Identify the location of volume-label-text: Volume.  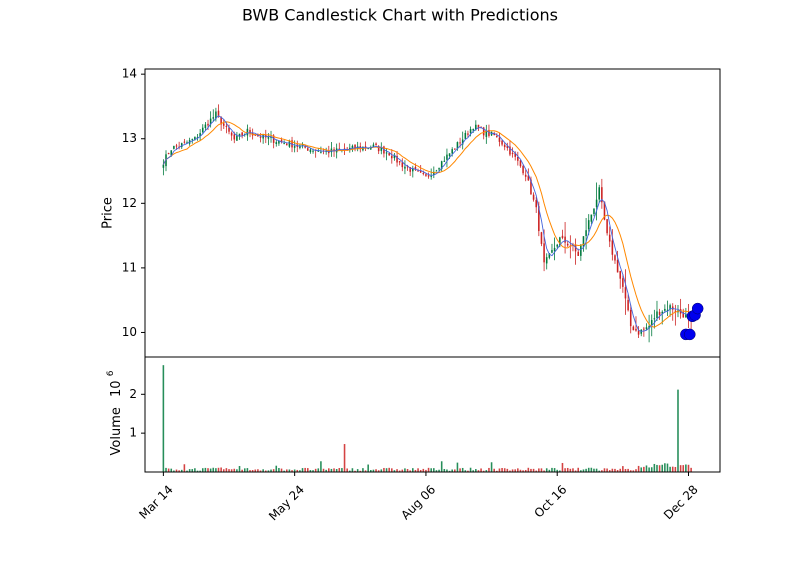
(116, 431).